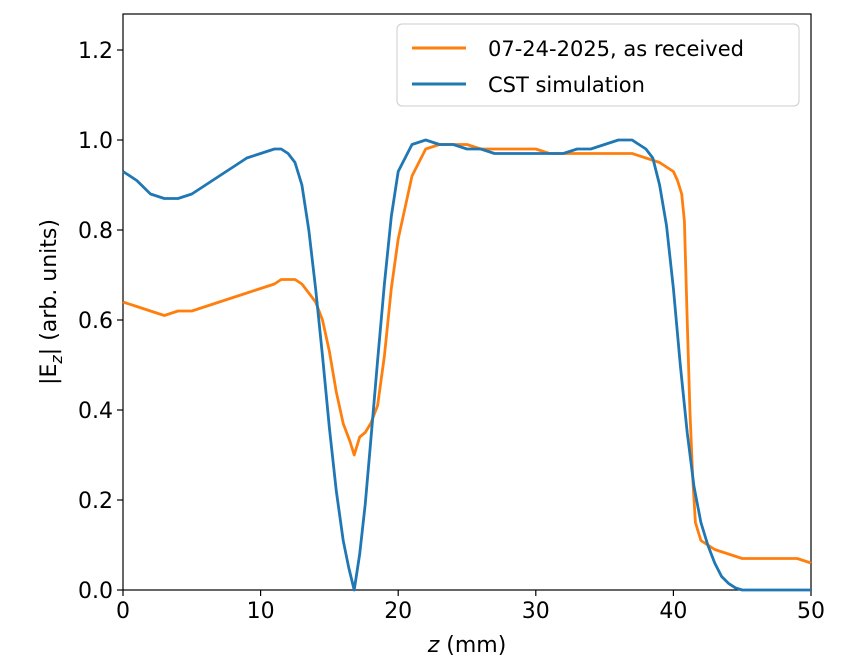  Describe the element at coordinates (95, 591) in the screenshot. I see `y-tick-label: 0.0` at that location.